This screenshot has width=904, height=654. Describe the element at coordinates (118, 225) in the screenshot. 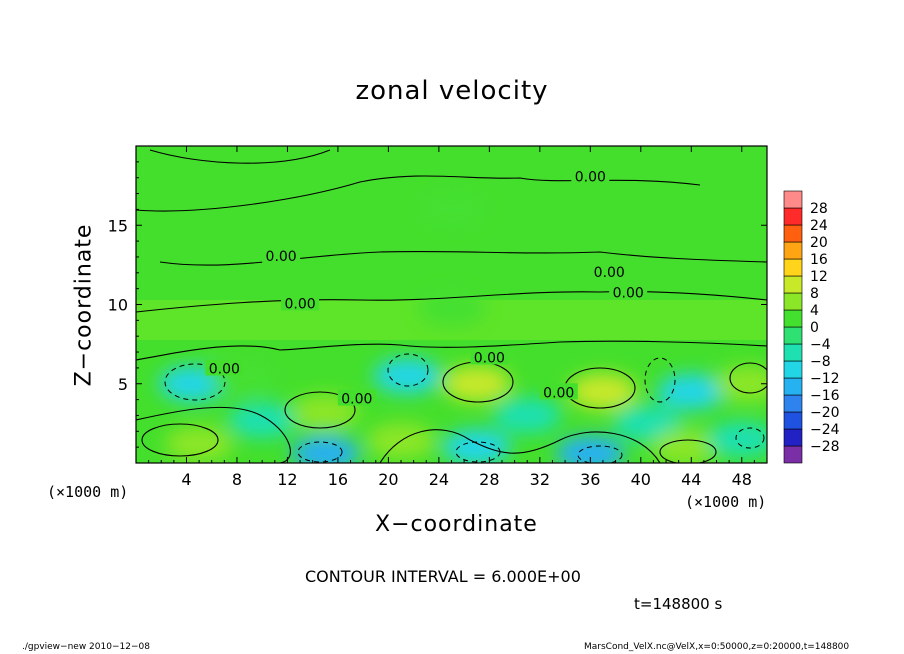

I see `y-tick-label: 15` at that location.